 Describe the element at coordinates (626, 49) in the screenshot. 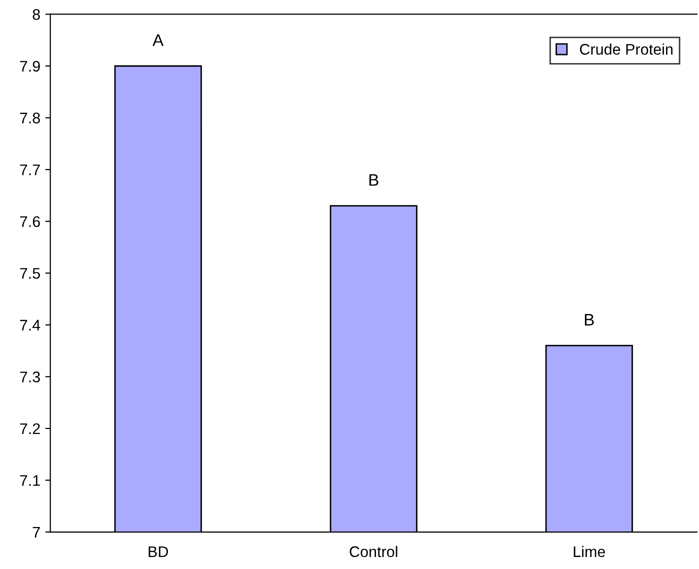

I see `legend-label: Crude Protein` at that location.